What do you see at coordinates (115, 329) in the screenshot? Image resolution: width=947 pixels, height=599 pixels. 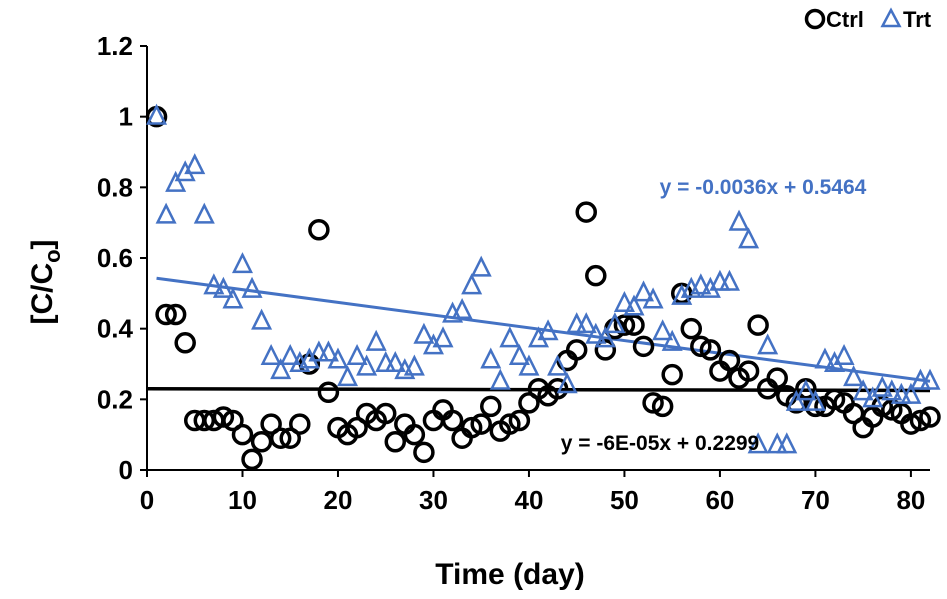 I see `y-tick-label: 0.4` at bounding box center [115, 329].